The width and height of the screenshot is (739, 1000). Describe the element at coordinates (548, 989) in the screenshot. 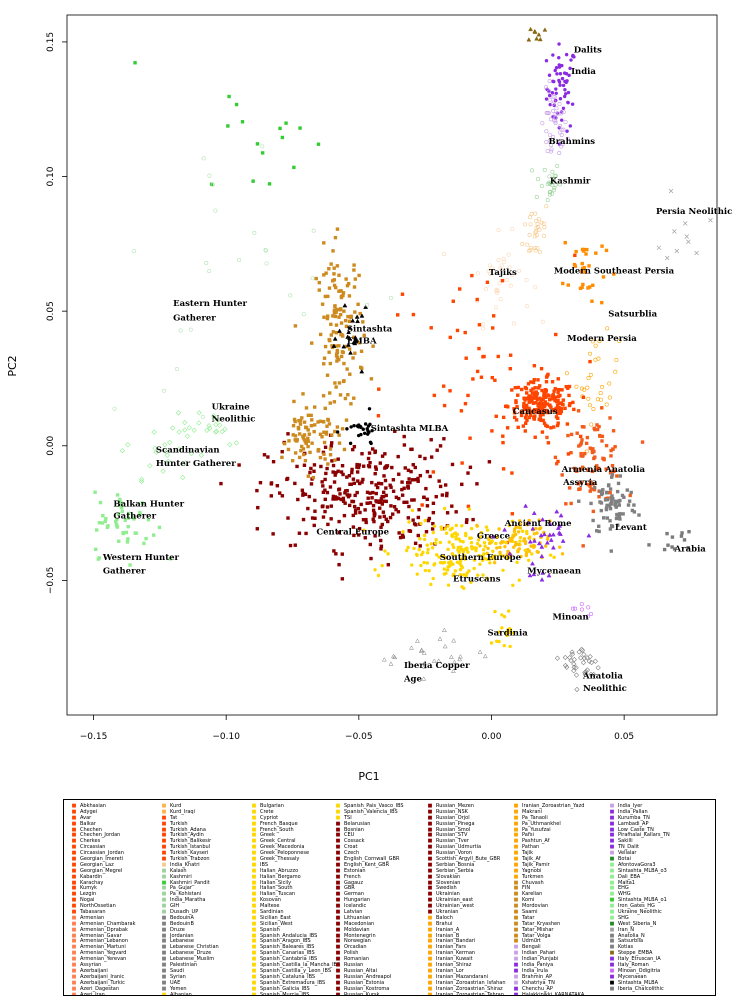

I see `legend-item: ■ Chenchu_AP` at that location.